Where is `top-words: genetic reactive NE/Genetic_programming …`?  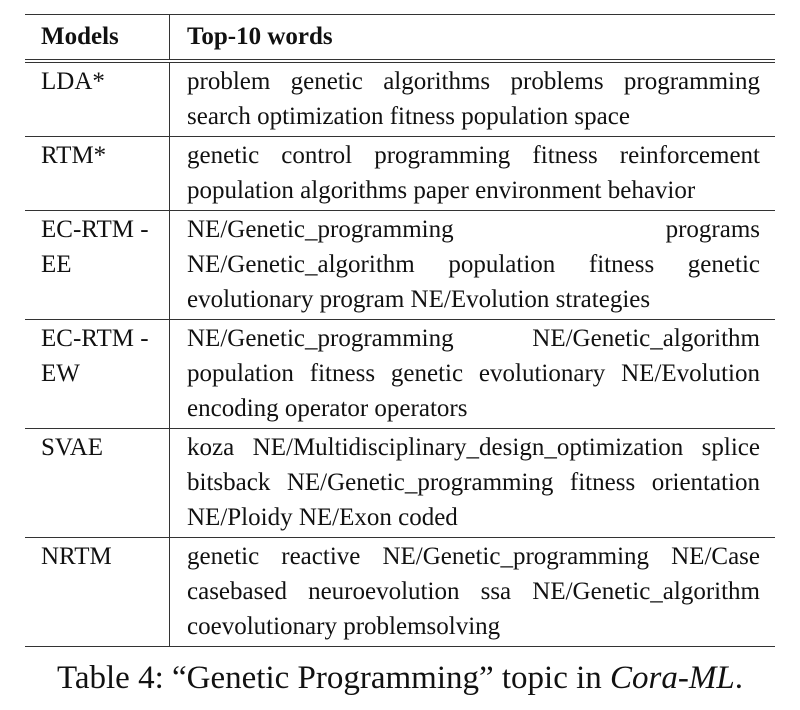 top-words: genetic reactive NE/Genetic_programming … is located at coordinates (472, 592).